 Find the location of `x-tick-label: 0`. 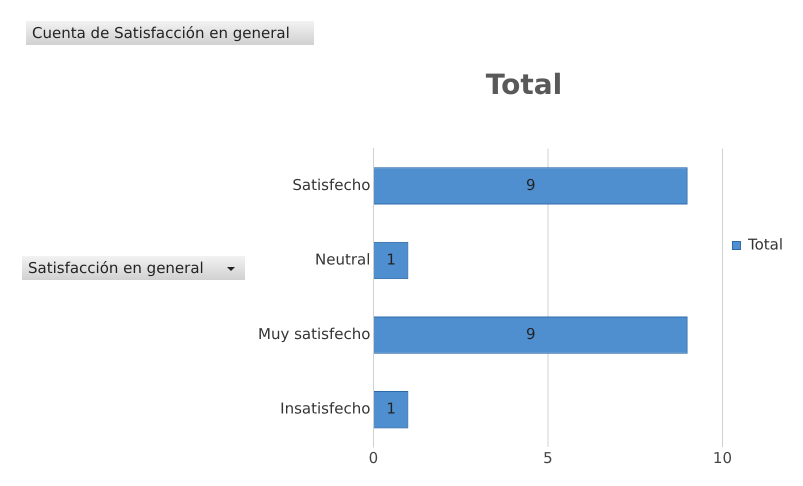

x-tick-label: 0 is located at coordinates (373, 457).